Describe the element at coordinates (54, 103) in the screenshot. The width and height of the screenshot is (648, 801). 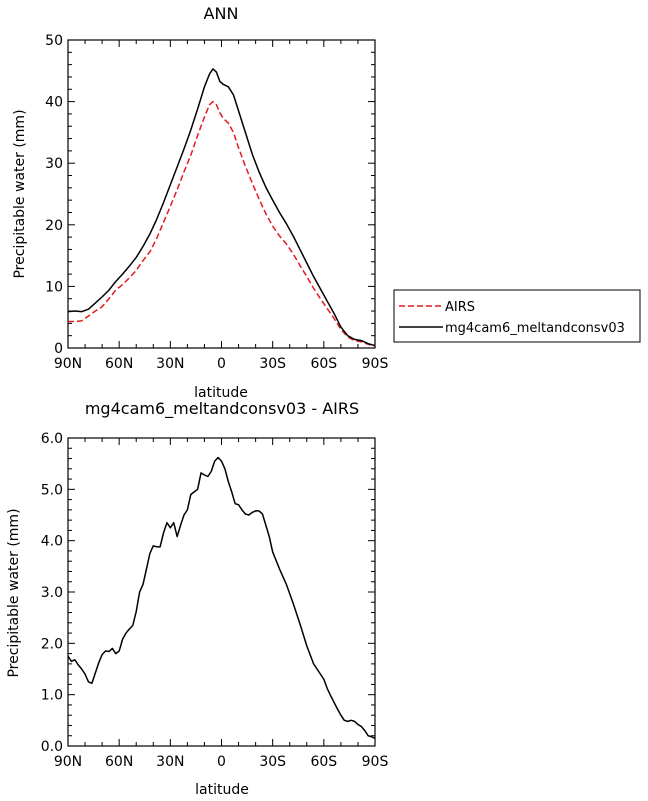
I see `chart-top-y-tick-label: 40` at that location.